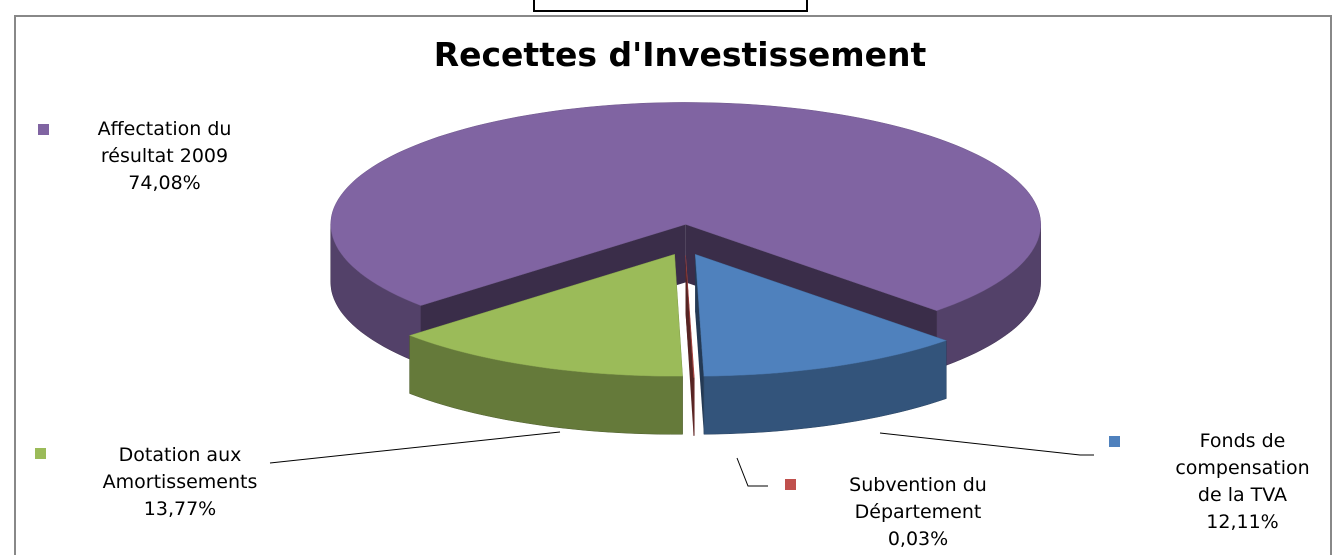  I want to click on label-name: Affectation du résultat 2009, so click(164, 142).